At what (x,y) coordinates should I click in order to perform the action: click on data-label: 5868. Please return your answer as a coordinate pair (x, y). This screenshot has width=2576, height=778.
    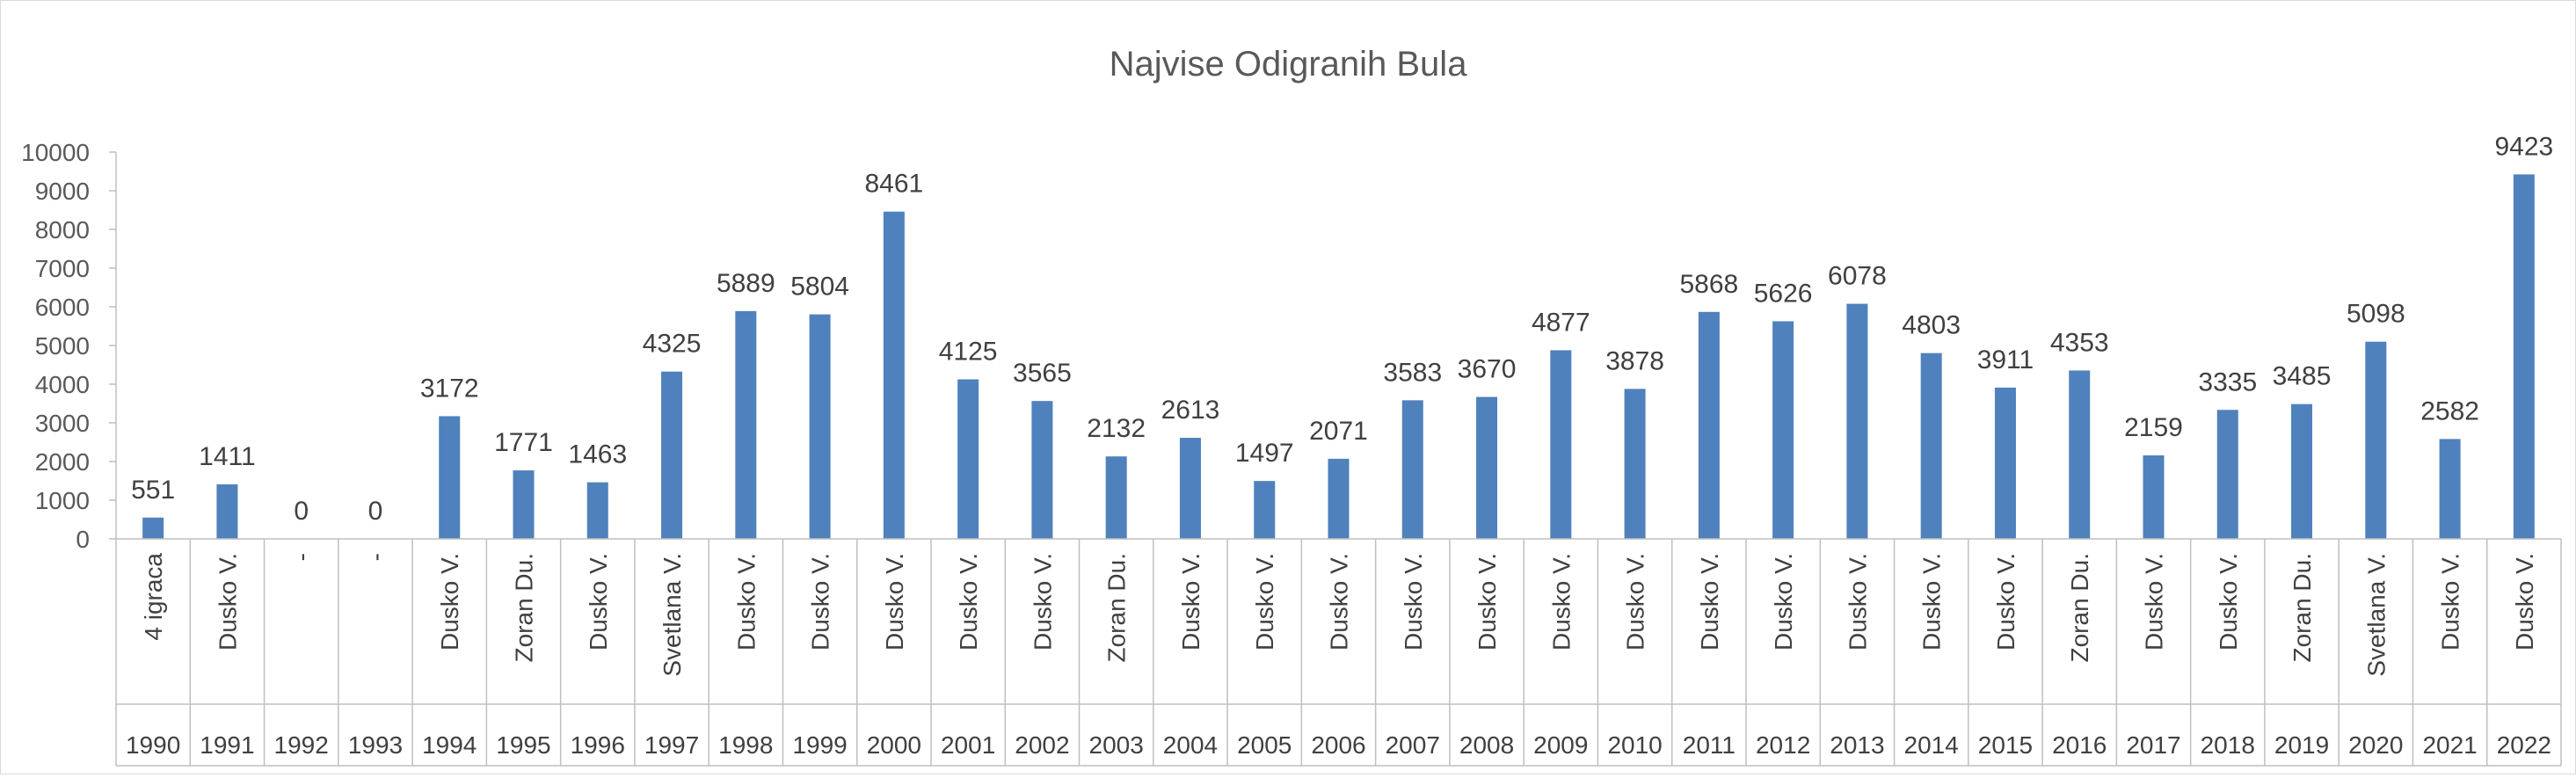
    Looking at the image, I should click on (1708, 284).